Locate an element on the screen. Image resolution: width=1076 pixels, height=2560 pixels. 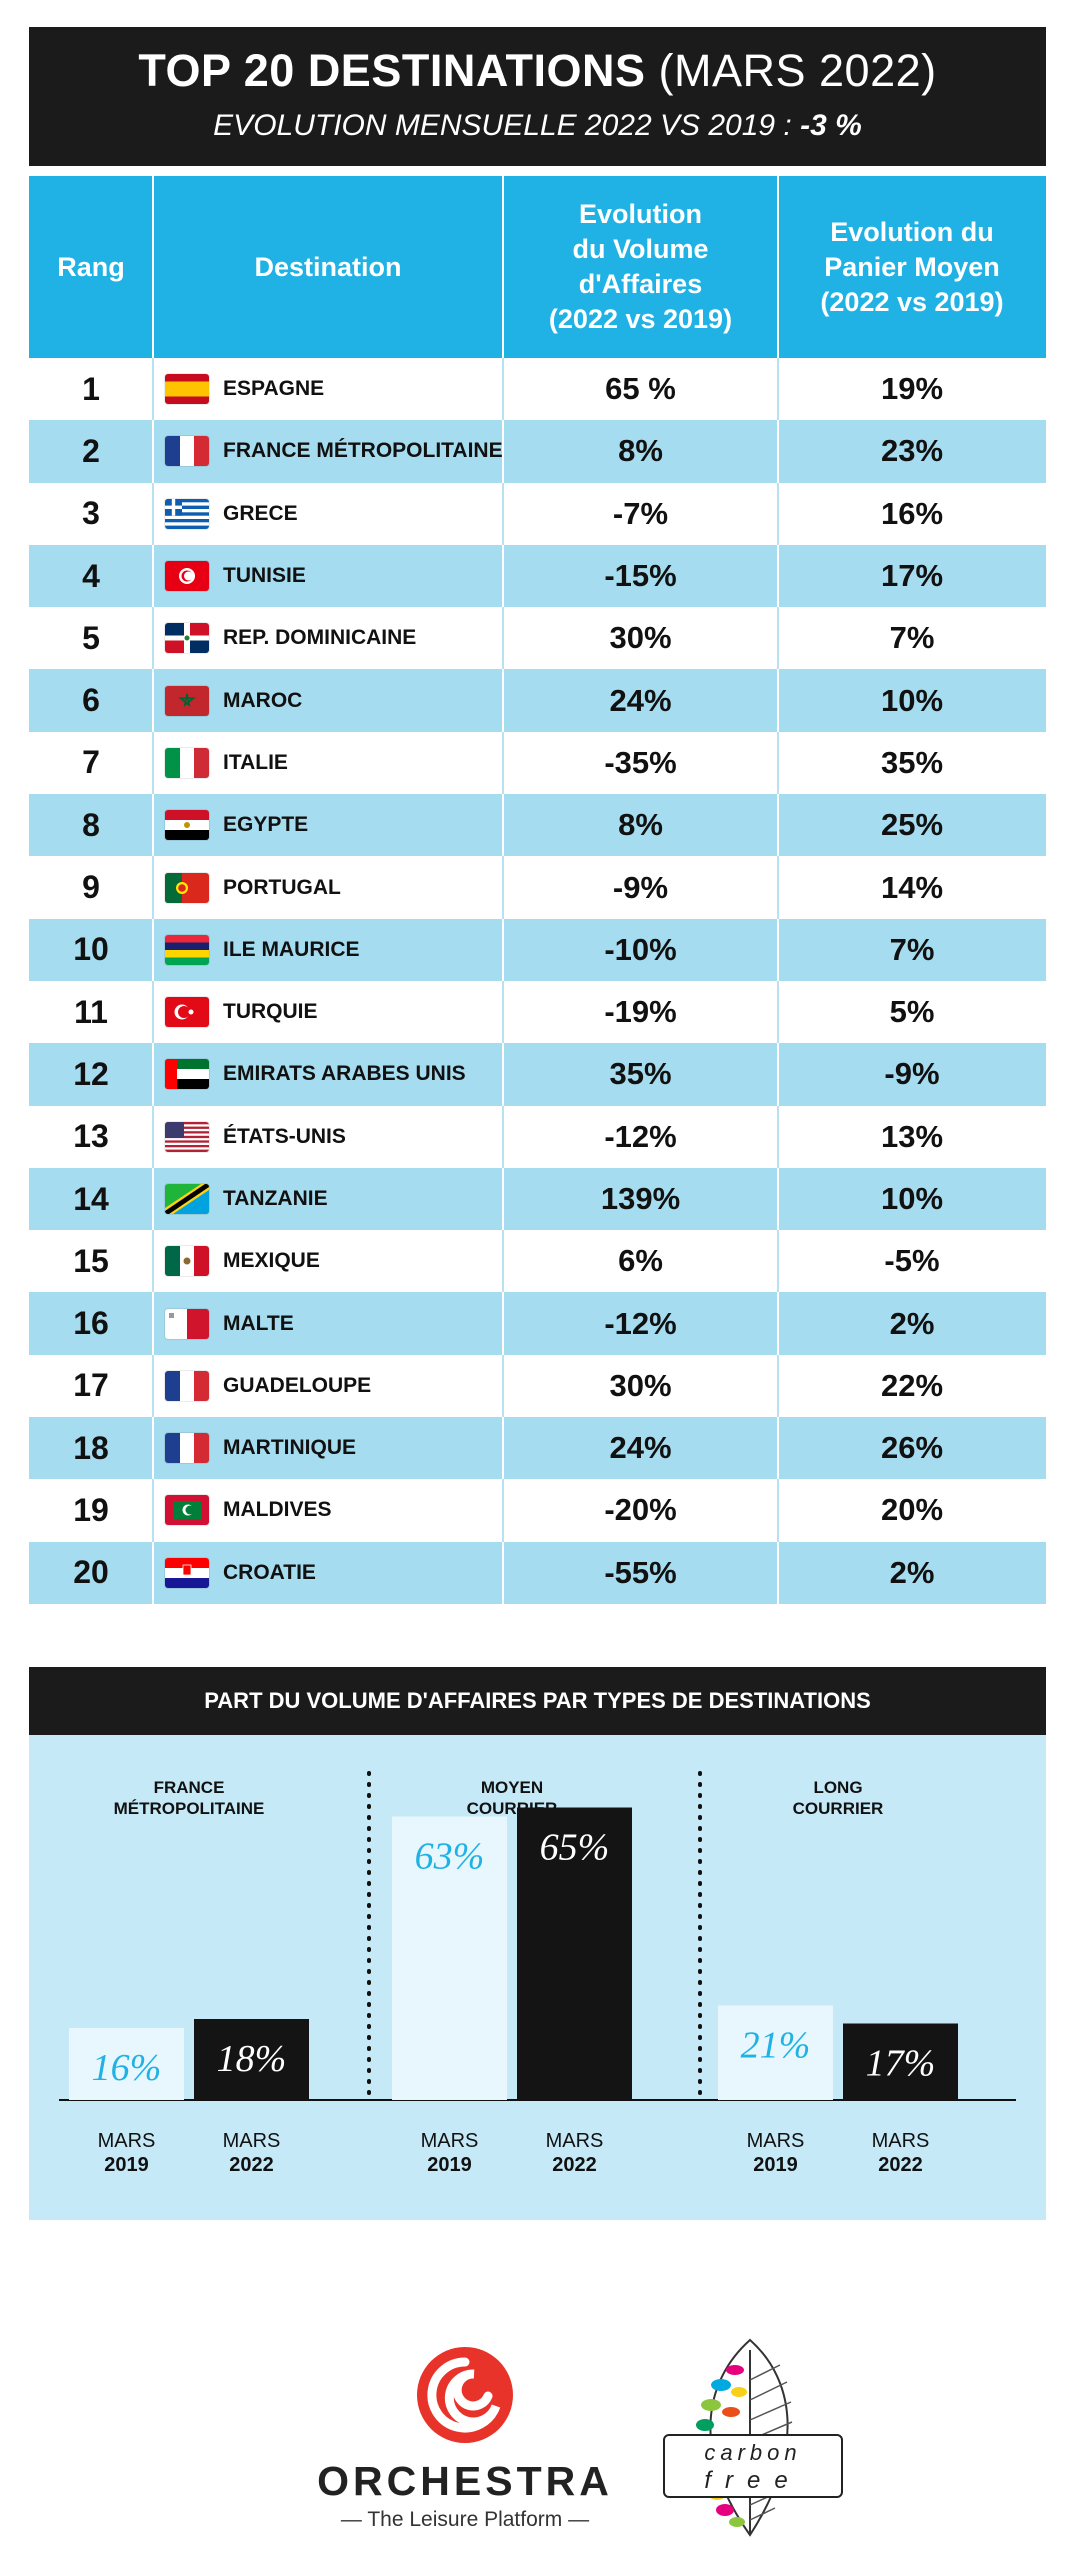
france-flag-icon is located at coordinates (187, 1448).